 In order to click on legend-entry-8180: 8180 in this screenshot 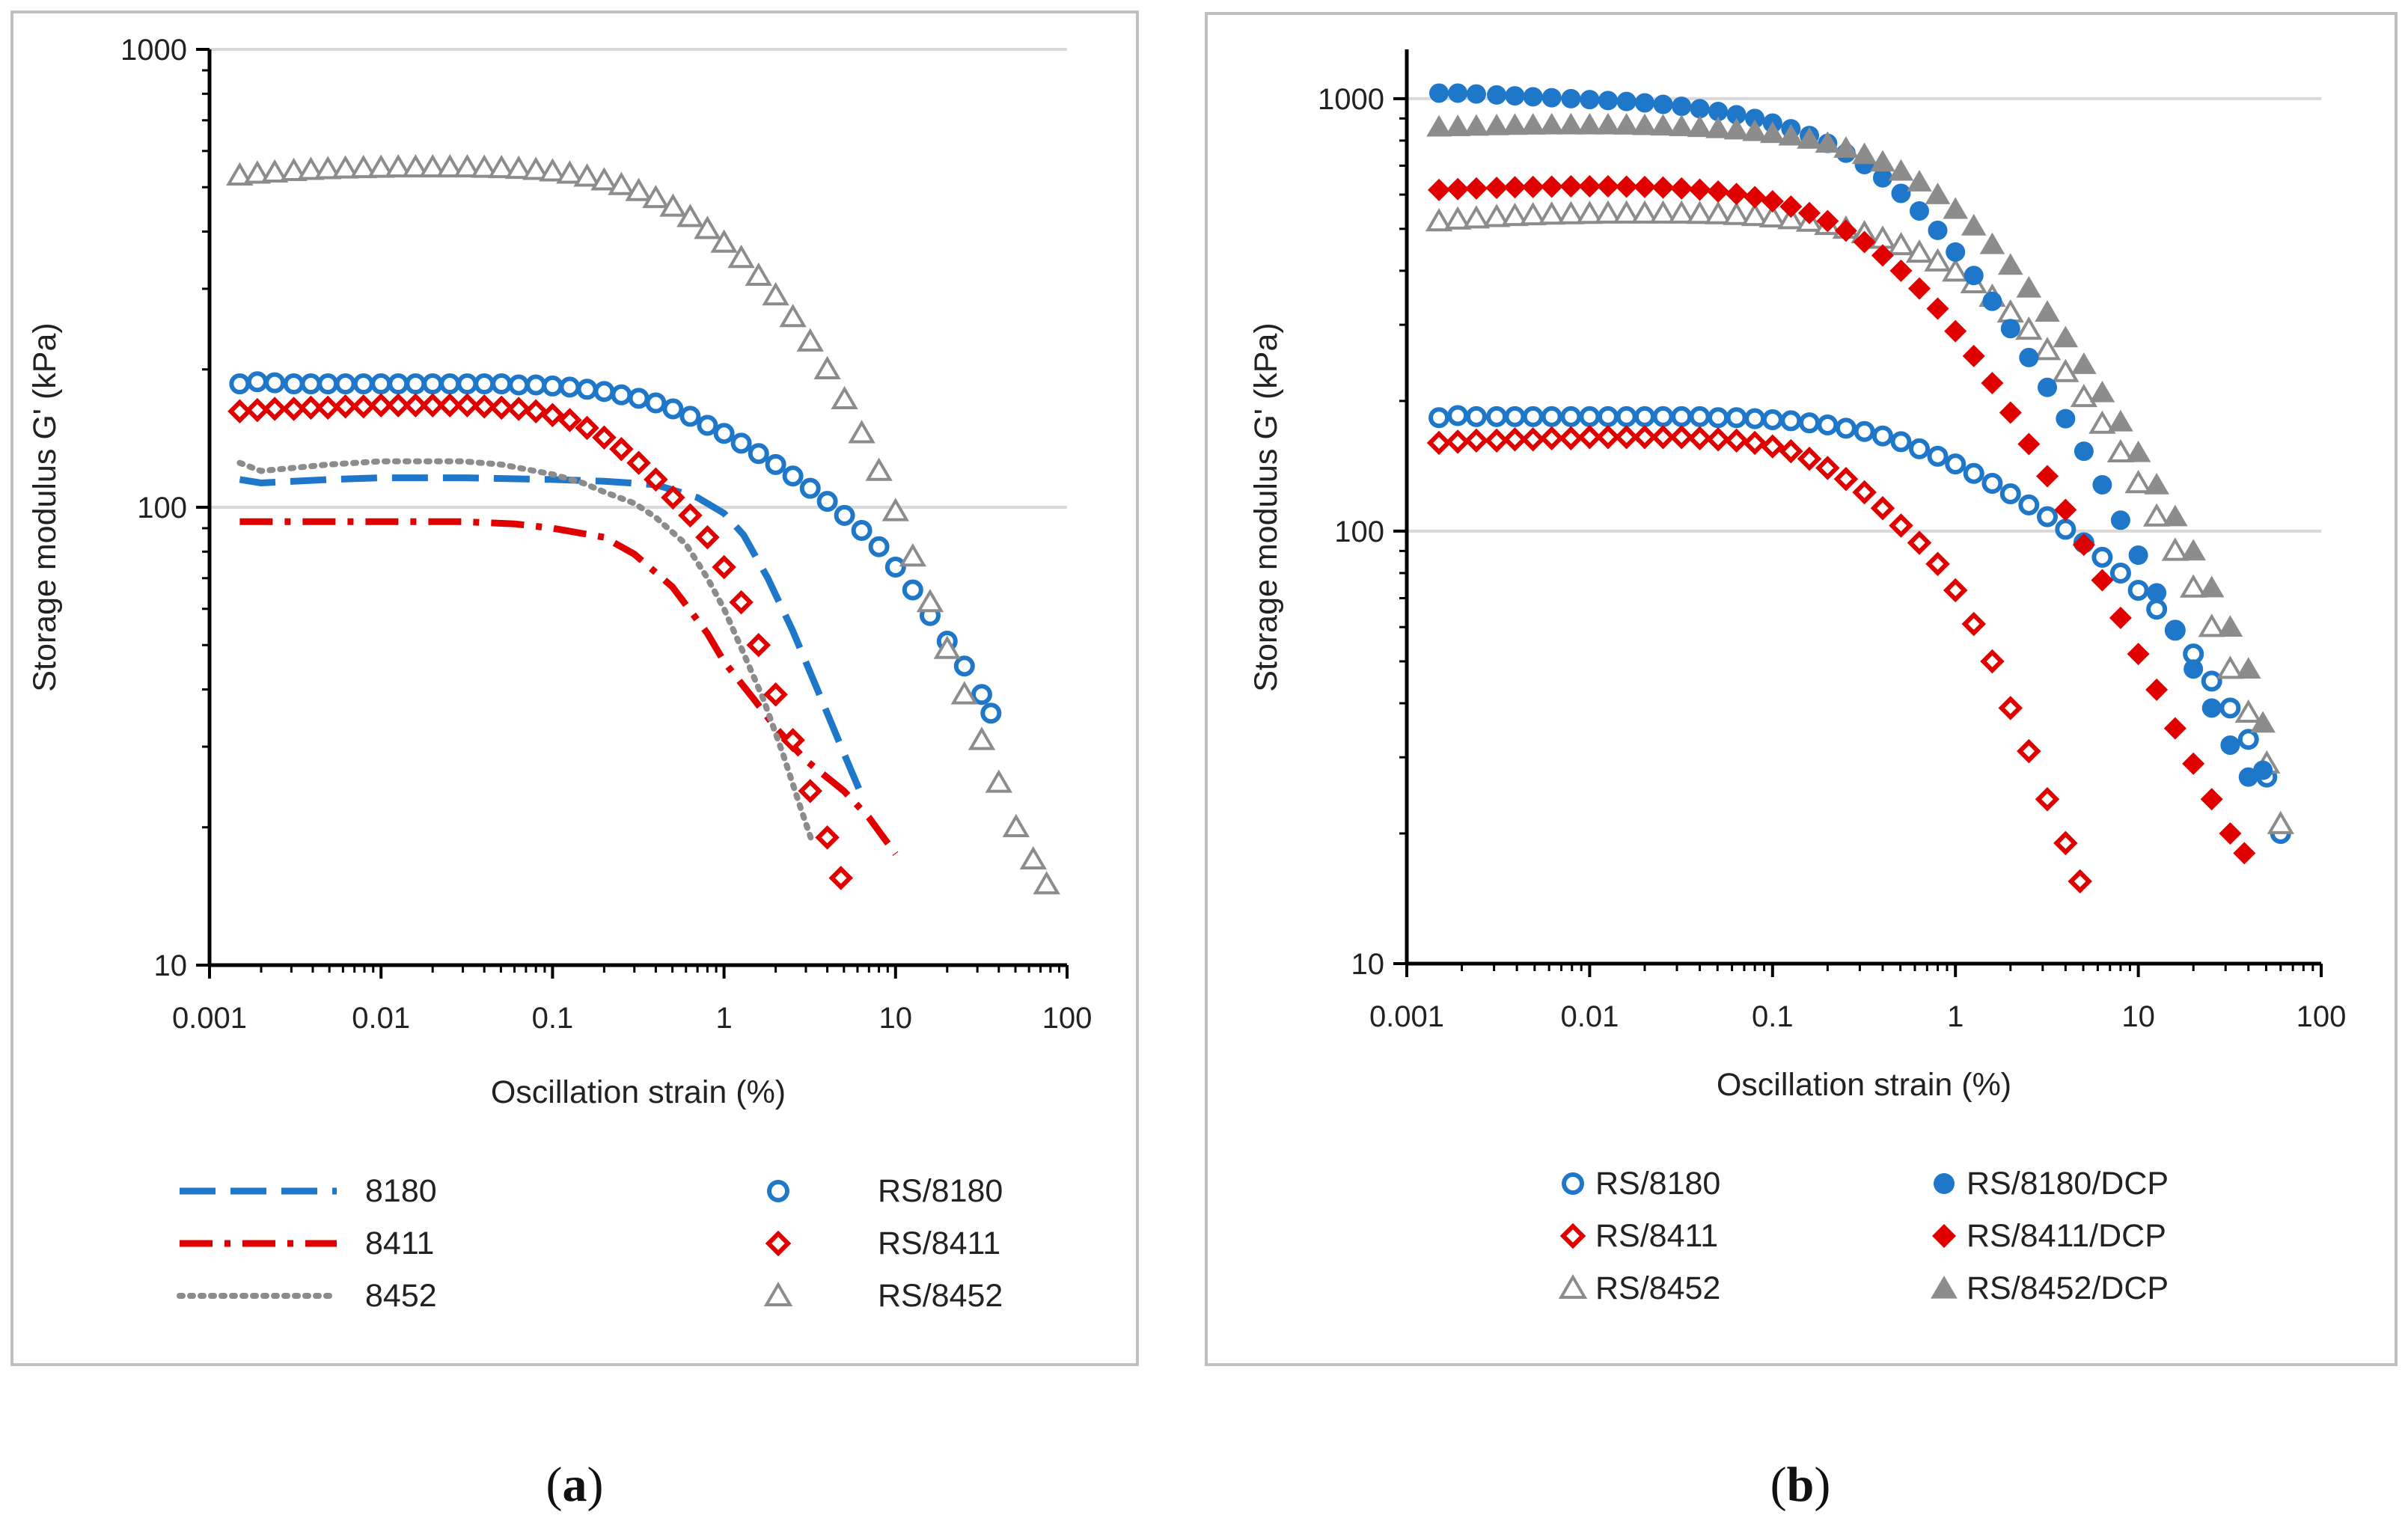, I will do `click(308, 1191)`.